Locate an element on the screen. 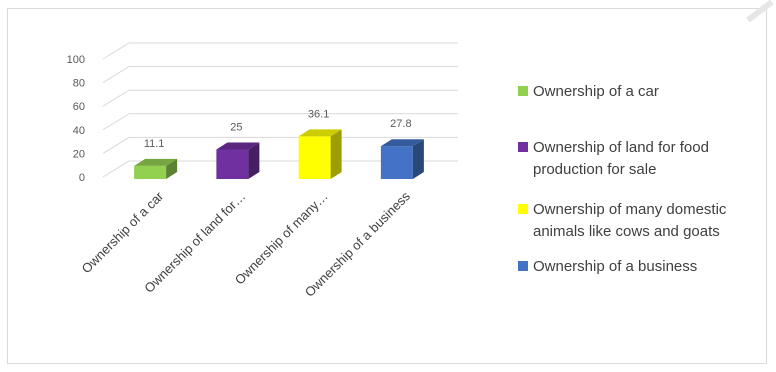 This screenshot has width=776, height=372. legend-entry: Ownership of a car is located at coordinates (588, 91).